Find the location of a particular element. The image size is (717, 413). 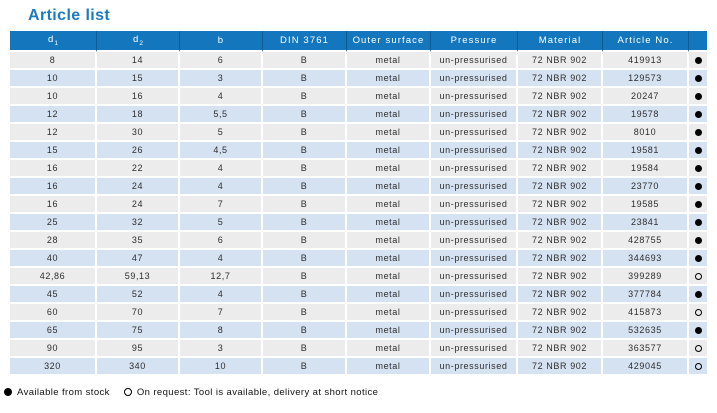

d2-cell: 26 is located at coordinates (138, 151).